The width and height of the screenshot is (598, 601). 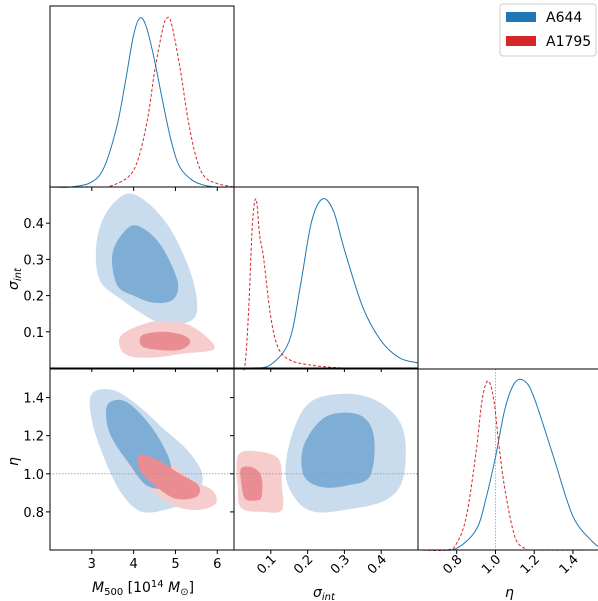 I want to click on x-tick-label-sigma_int: 0.3, so click(x=340, y=564).